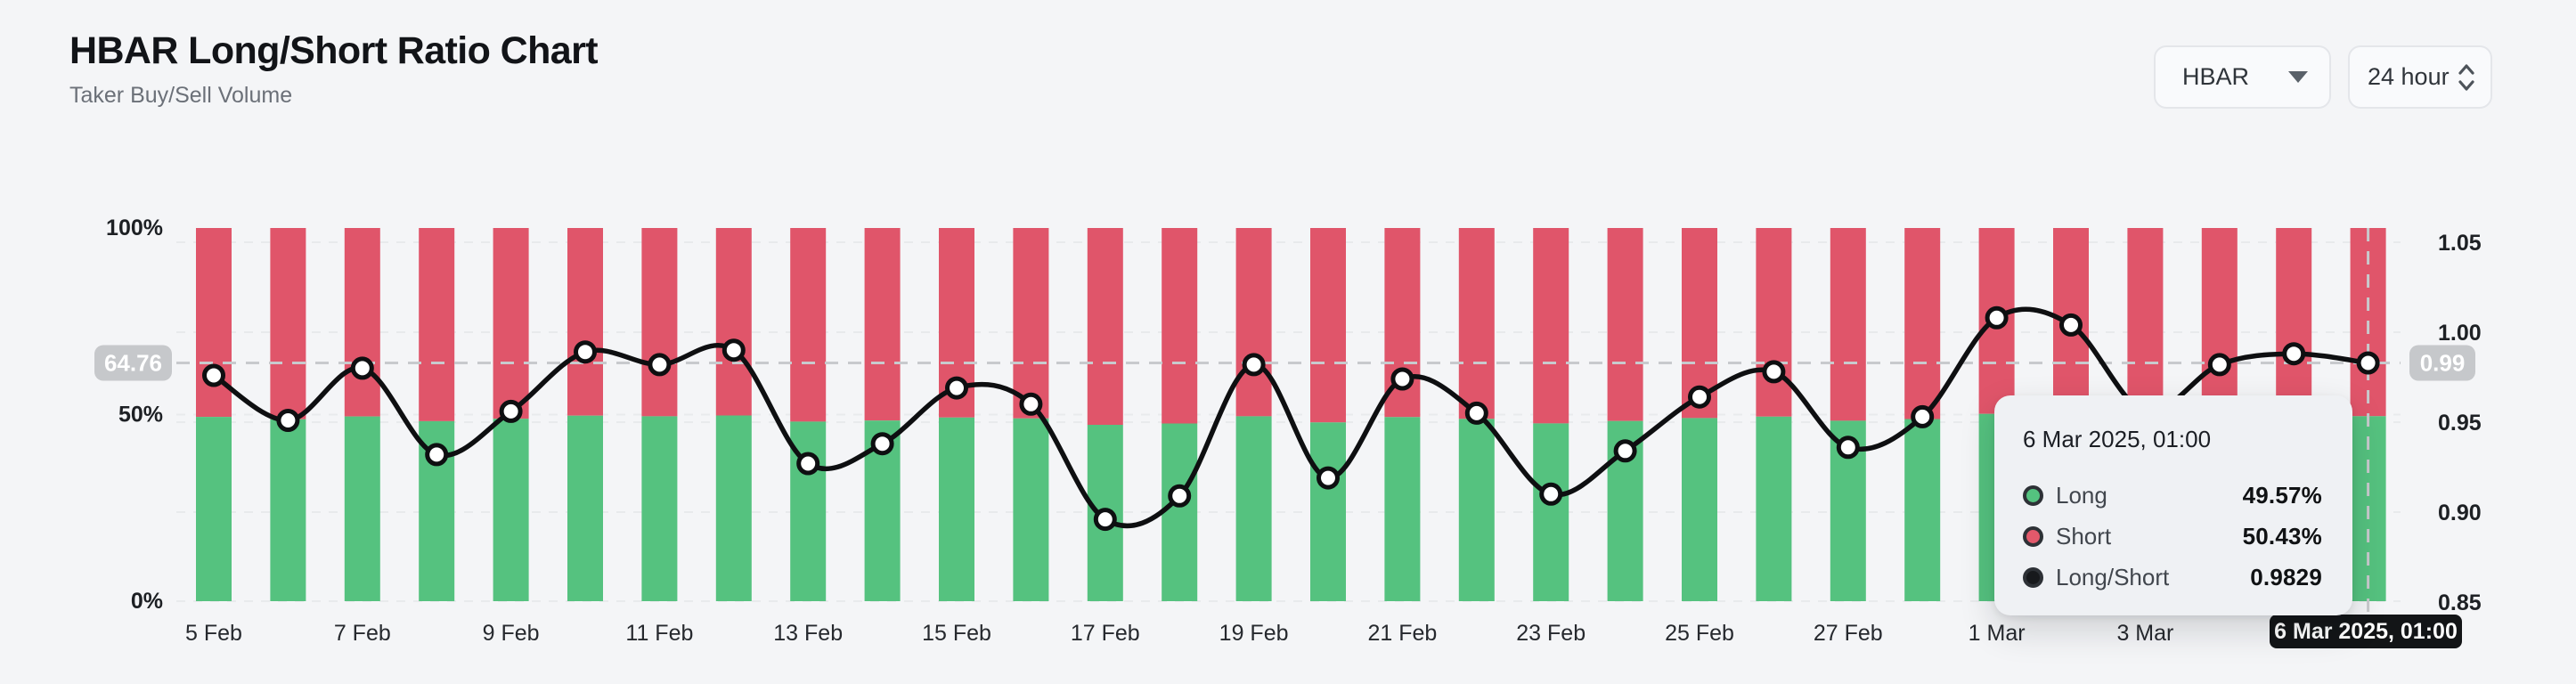  I want to click on short-series-dot, so click(2033, 536).